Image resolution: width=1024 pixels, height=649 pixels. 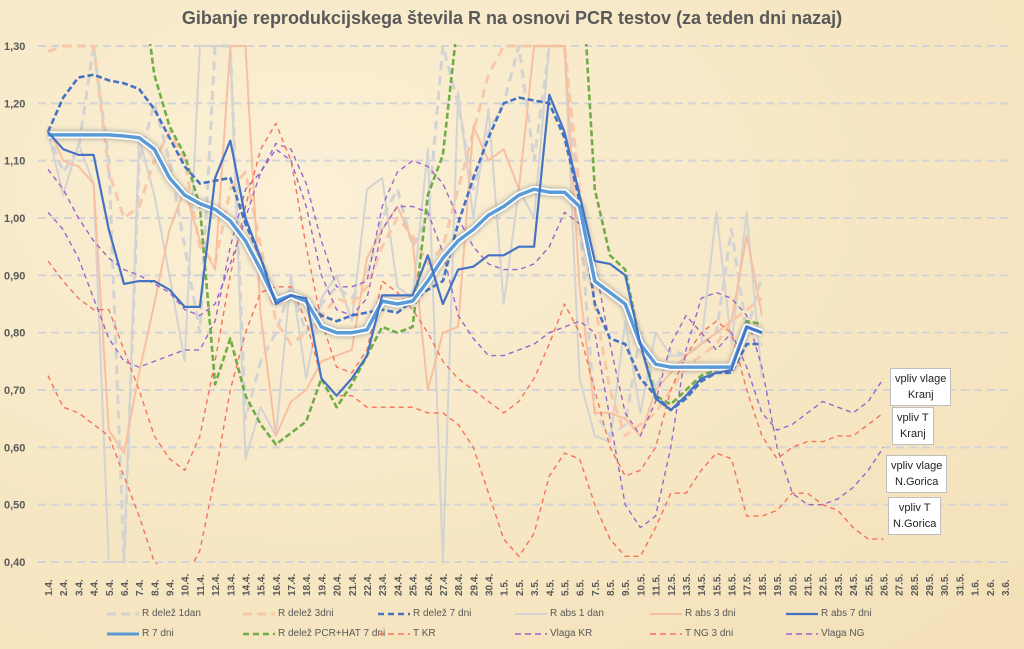 What do you see at coordinates (429, 585) in the screenshot?
I see `x-tick-label: 26.4.` at bounding box center [429, 585].